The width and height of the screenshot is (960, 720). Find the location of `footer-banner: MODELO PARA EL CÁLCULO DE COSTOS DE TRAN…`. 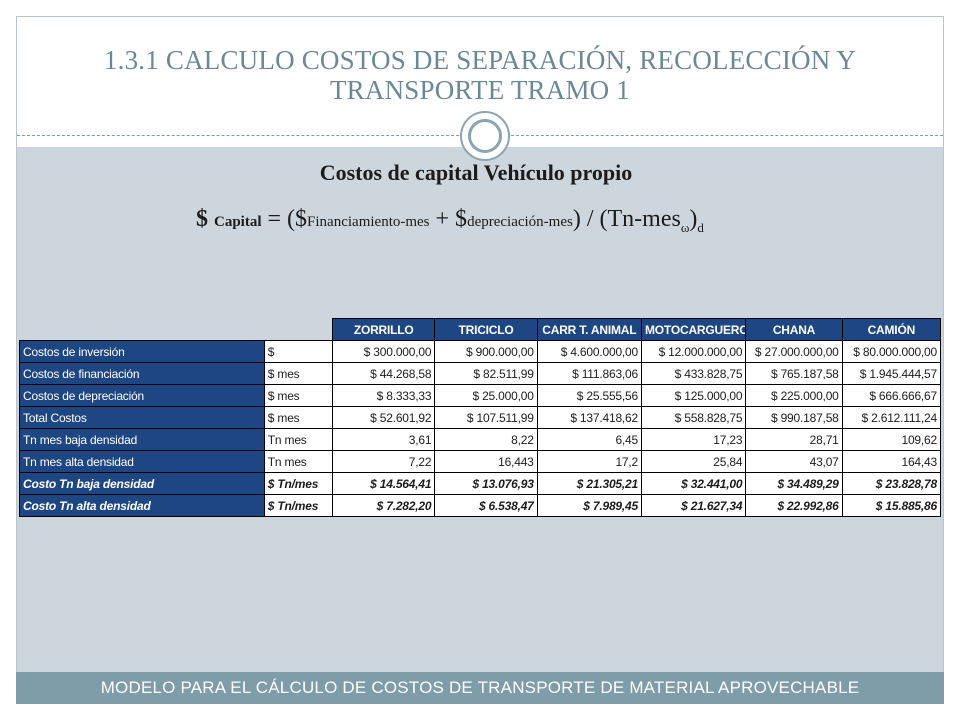

footer-banner: MODELO PARA EL CÁLCULO DE COSTOS DE TRAN… is located at coordinates (480, 688).